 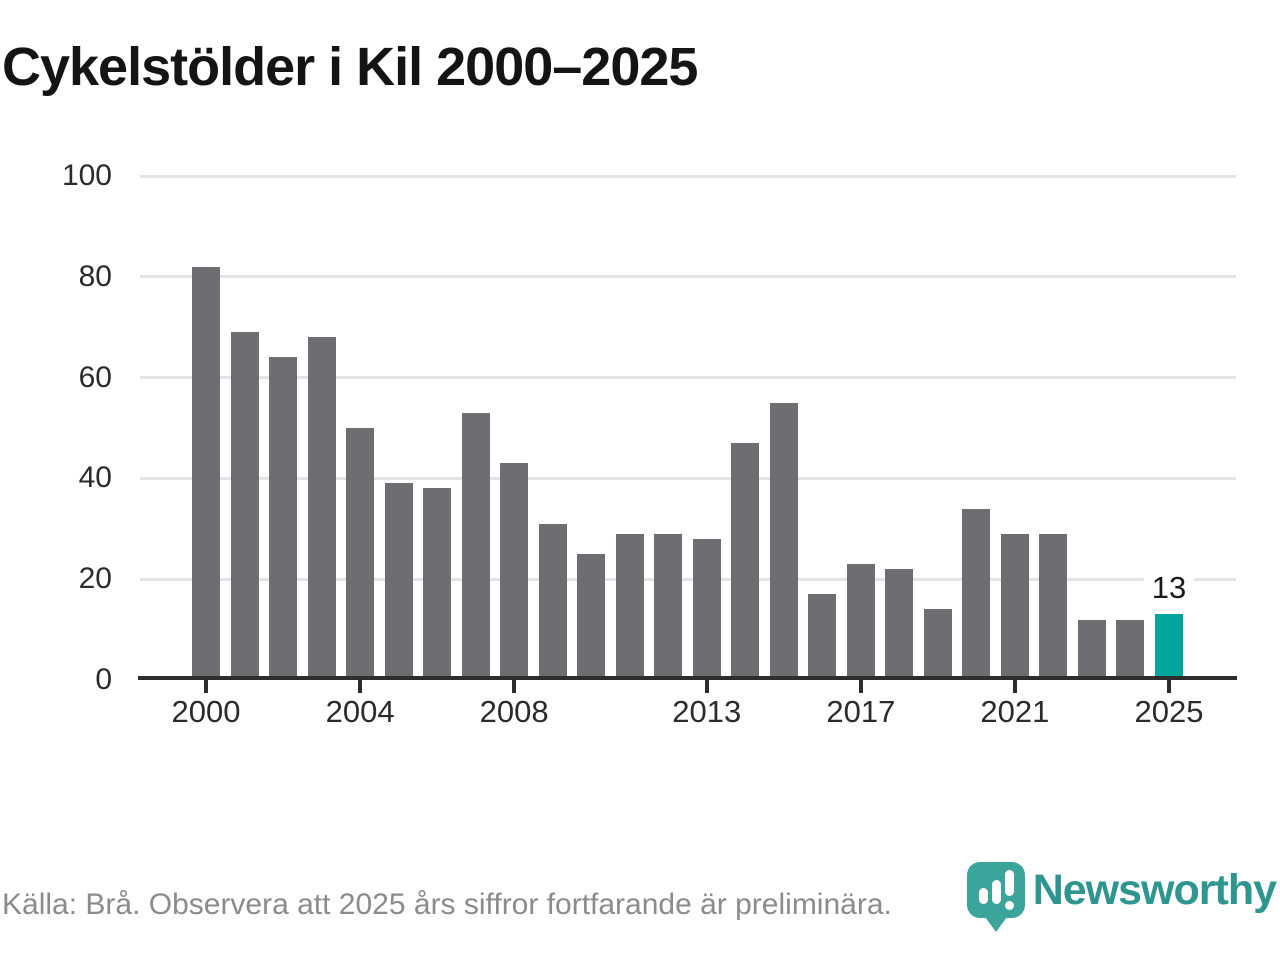 I want to click on bar-2006, so click(x=437, y=584).